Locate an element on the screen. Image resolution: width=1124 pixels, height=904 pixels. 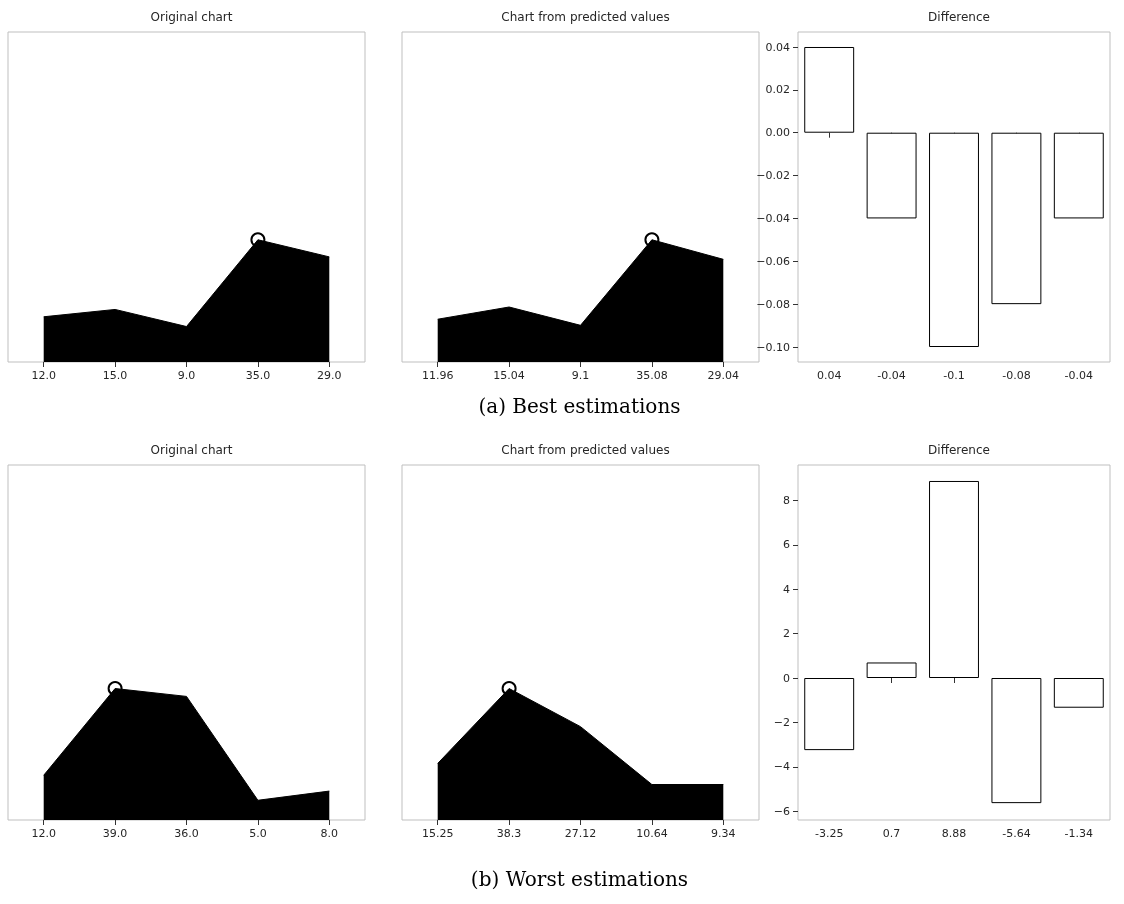
x-tick-label: 15.0 is located at coordinates (115, 375).